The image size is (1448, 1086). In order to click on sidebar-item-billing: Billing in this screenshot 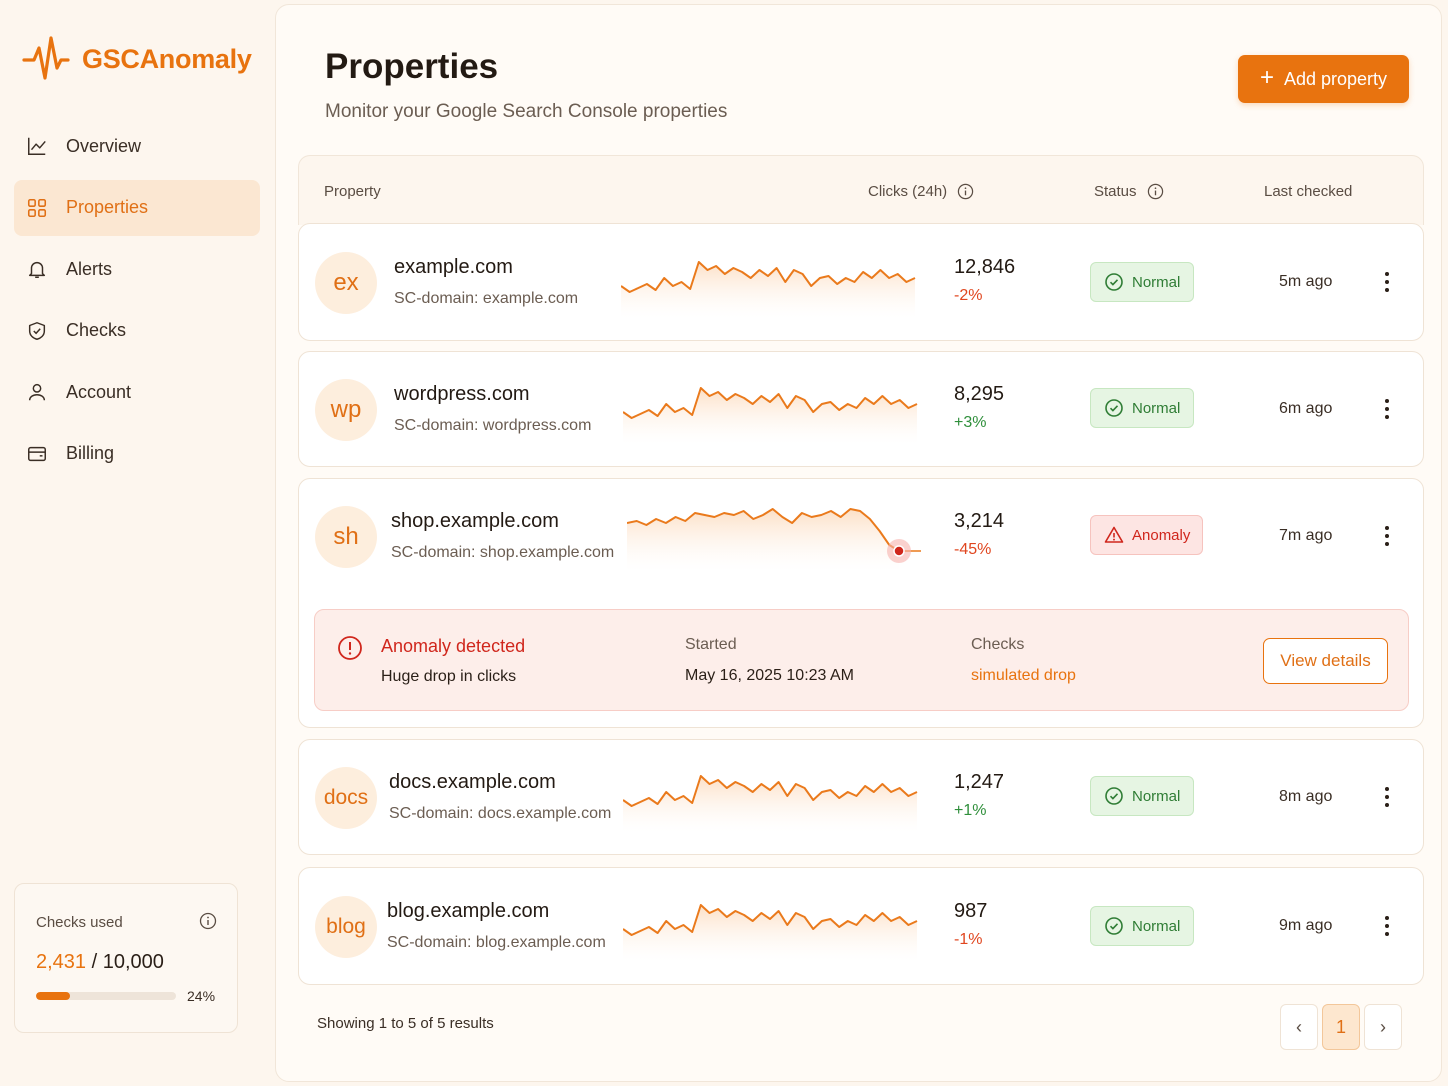, I will do `click(137, 454)`.